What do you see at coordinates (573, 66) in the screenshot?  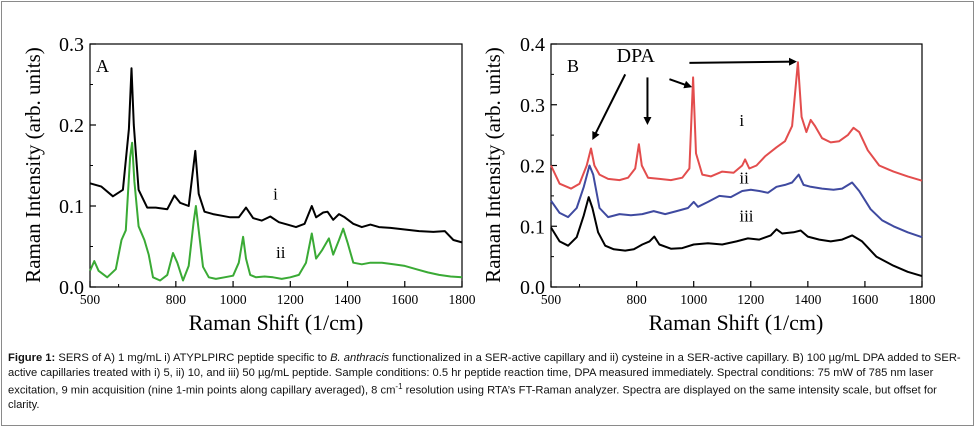 I see `panel-label: B` at bounding box center [573, 66].